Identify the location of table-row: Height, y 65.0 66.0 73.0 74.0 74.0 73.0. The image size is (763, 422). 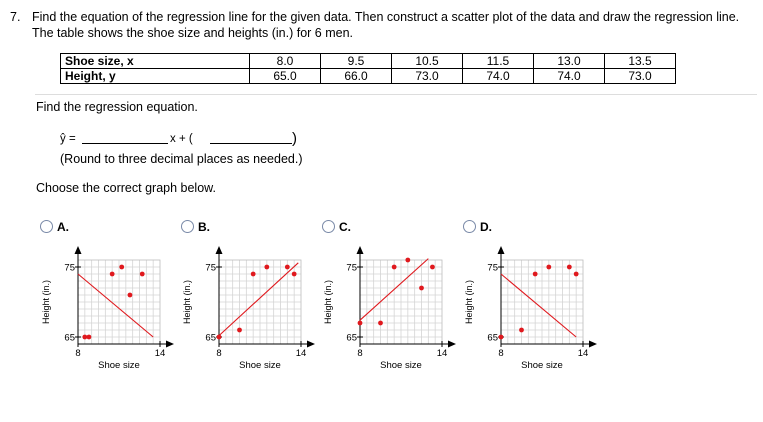
(368, 76).